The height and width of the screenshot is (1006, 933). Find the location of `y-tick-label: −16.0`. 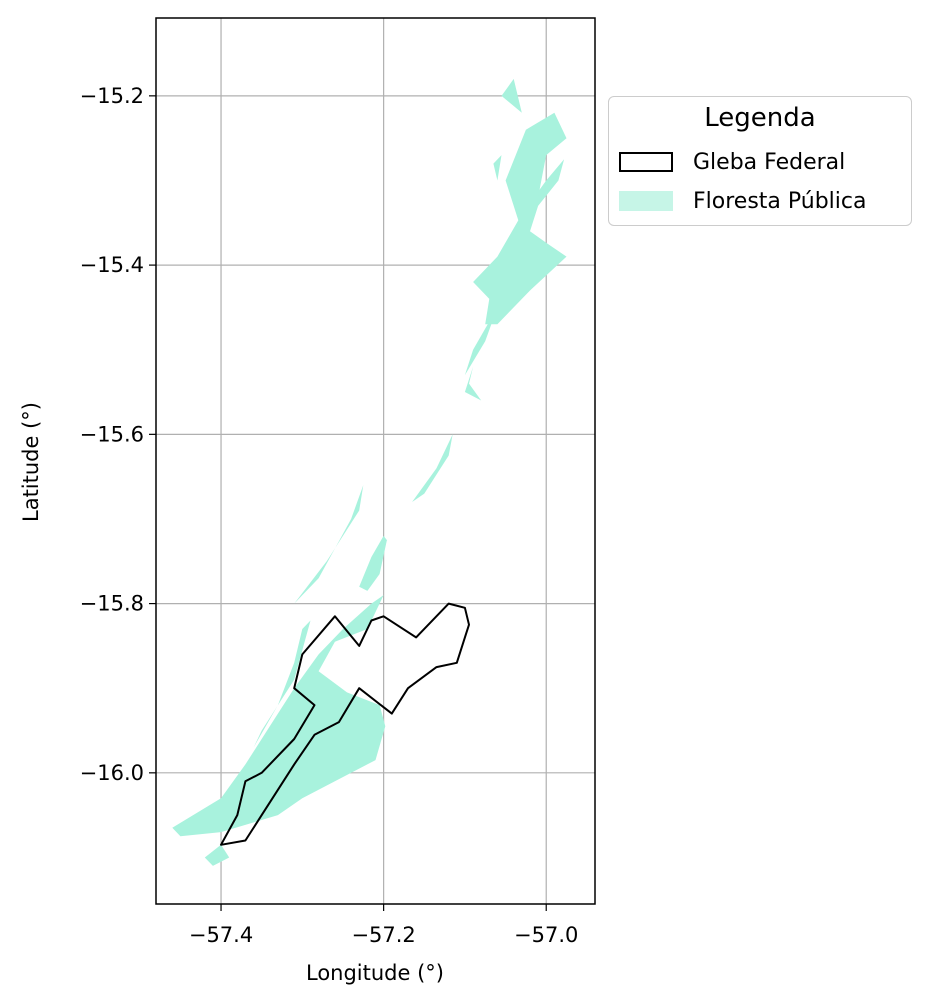

y-tick-label: −16.0 is located at coordinates (112, 773).